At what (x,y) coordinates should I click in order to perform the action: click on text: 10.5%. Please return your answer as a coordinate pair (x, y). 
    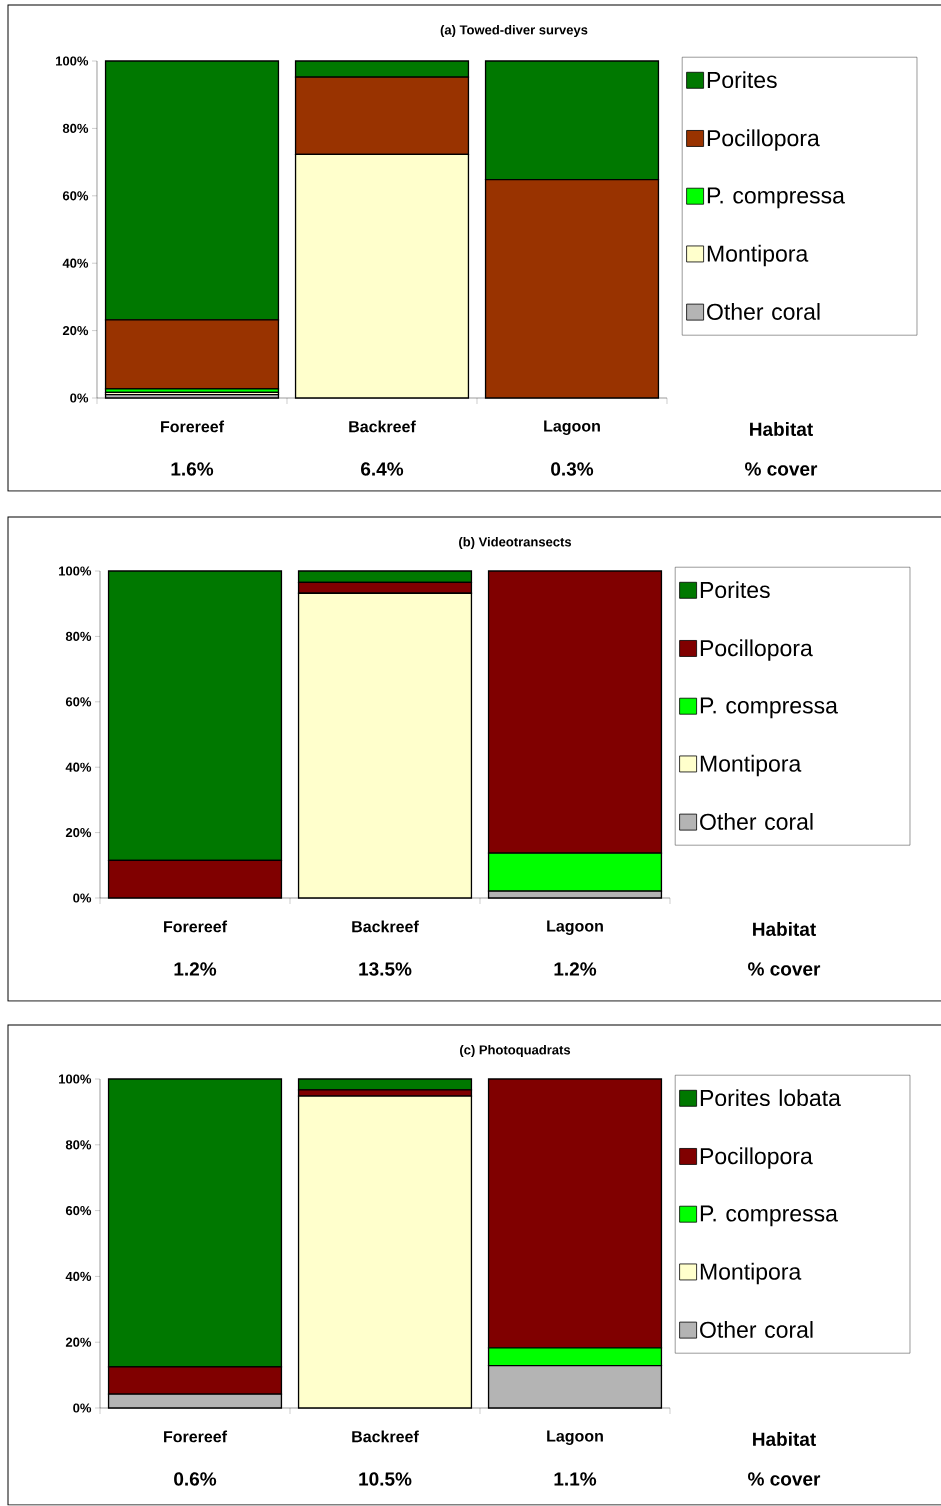
    Looking at the image, I should click on (385, 1479).